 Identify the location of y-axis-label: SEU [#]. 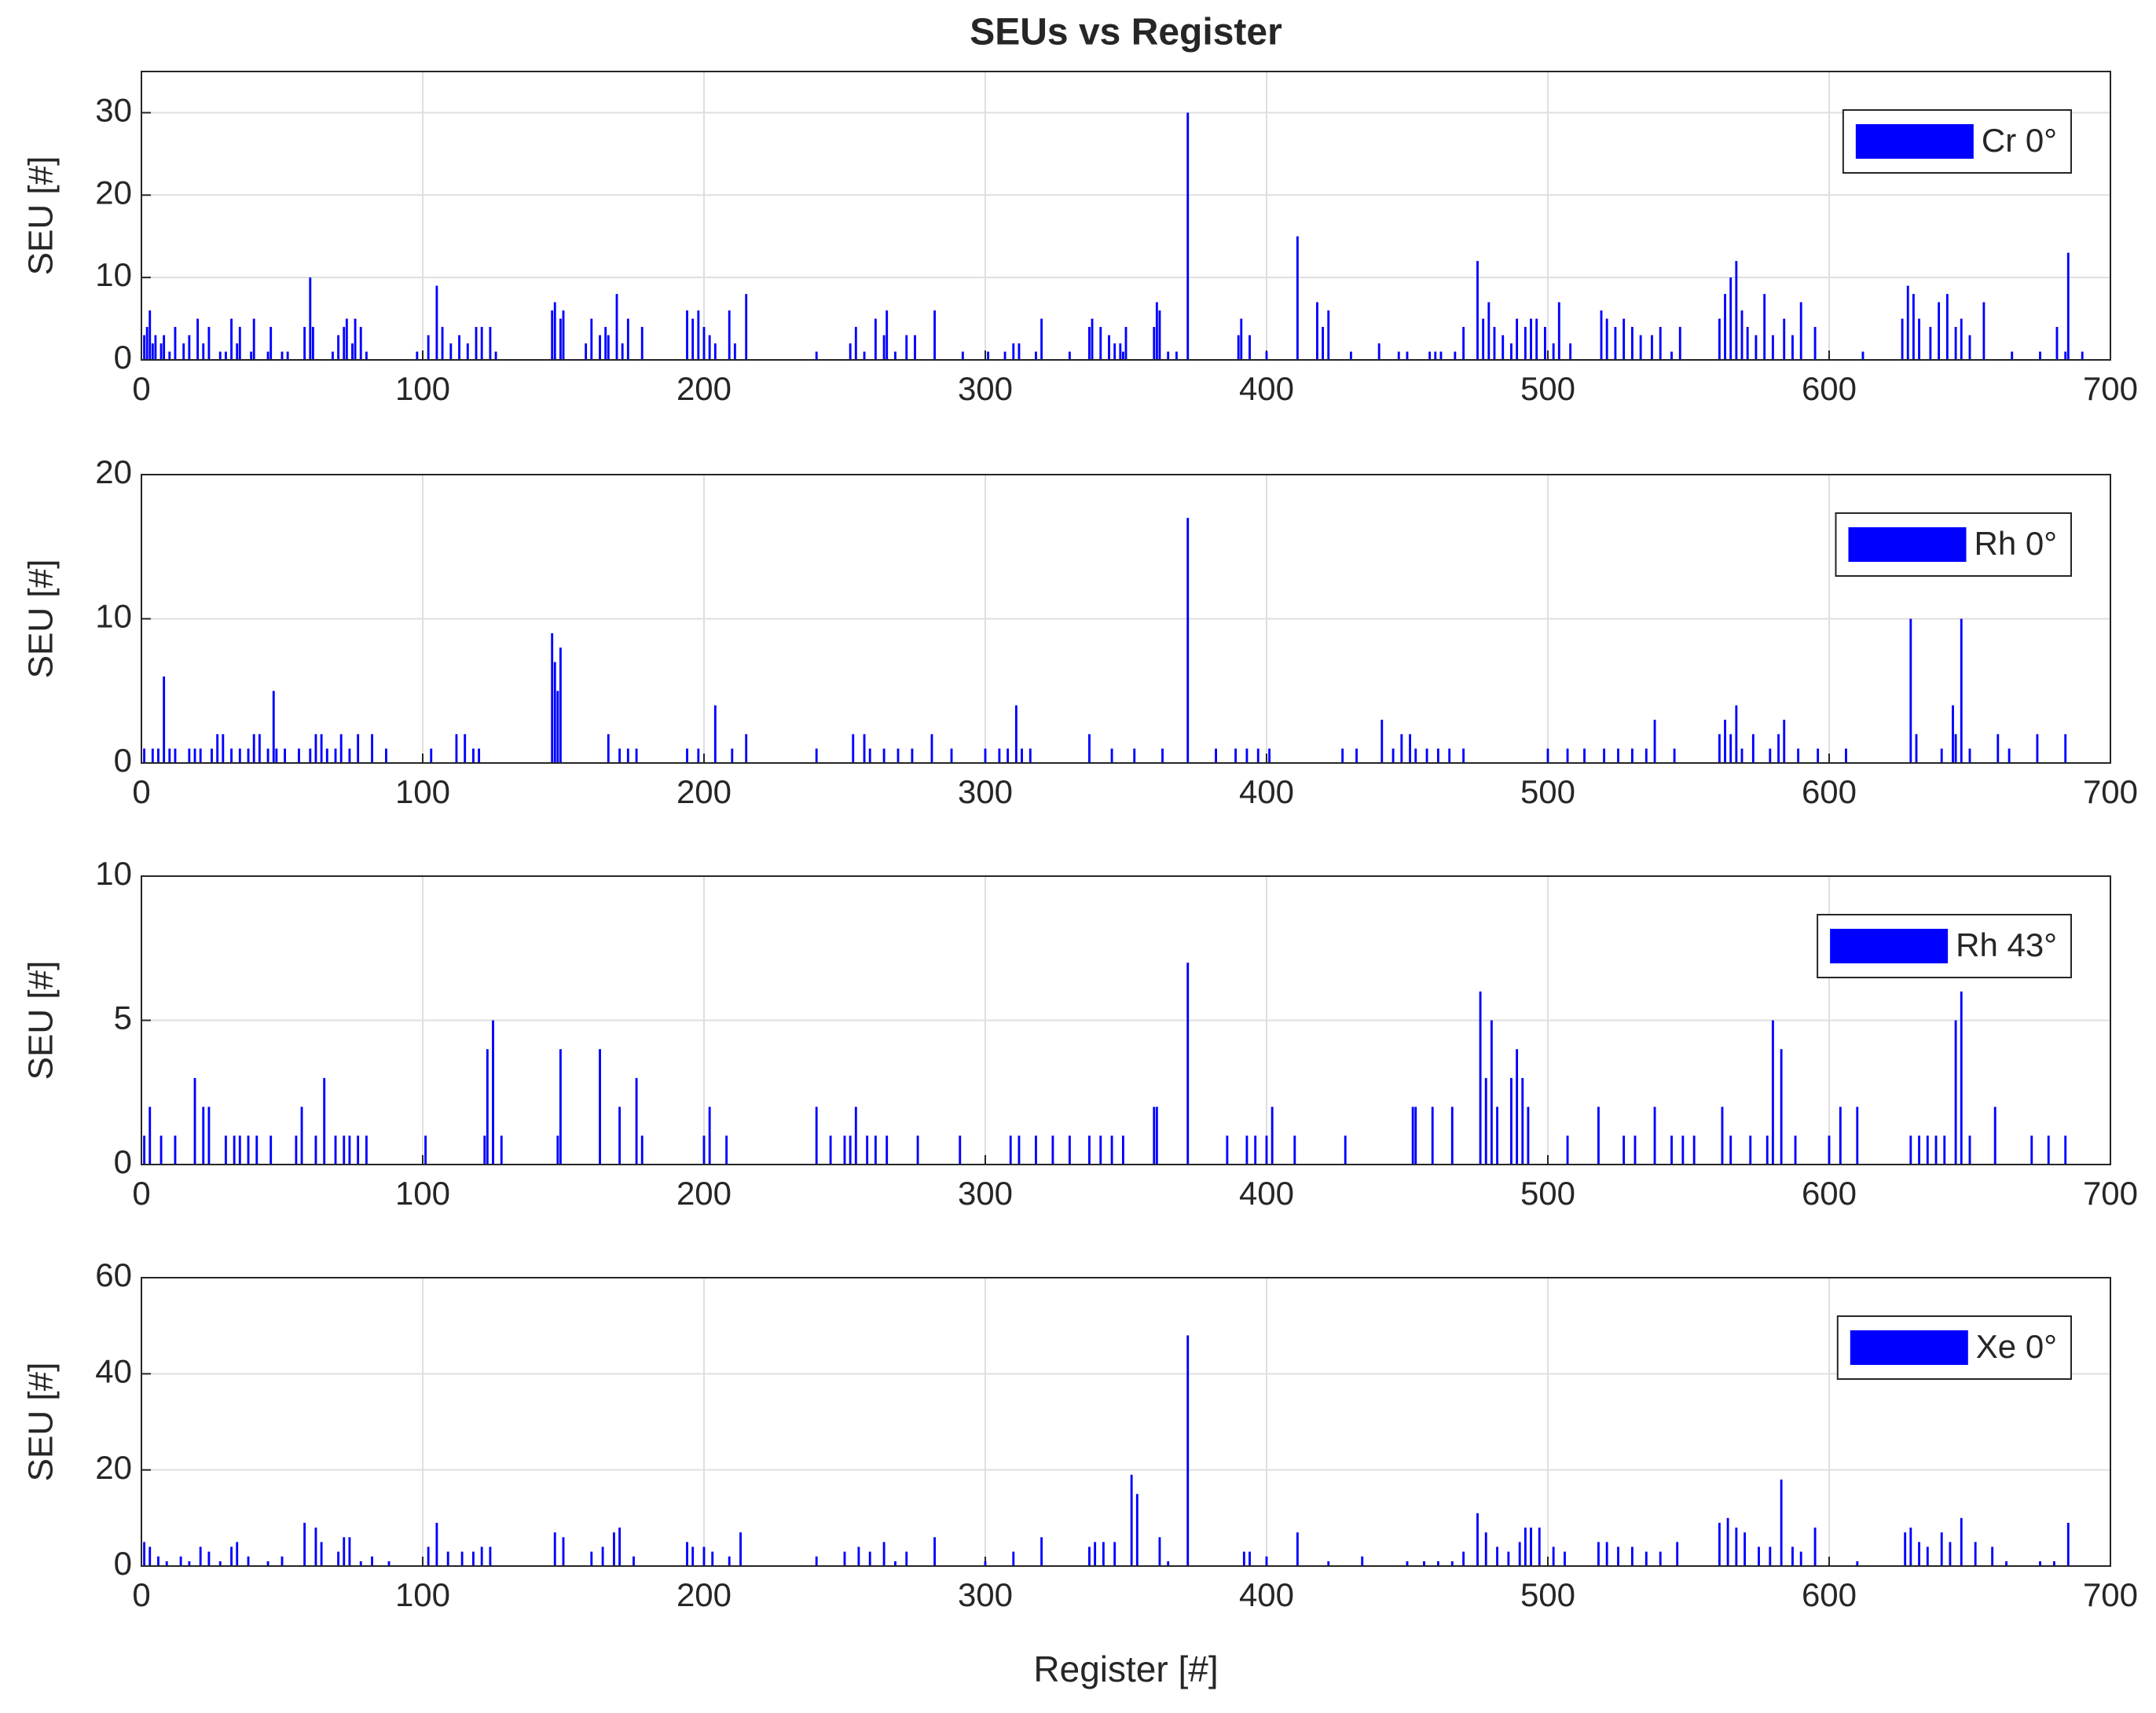
(41, 1020).